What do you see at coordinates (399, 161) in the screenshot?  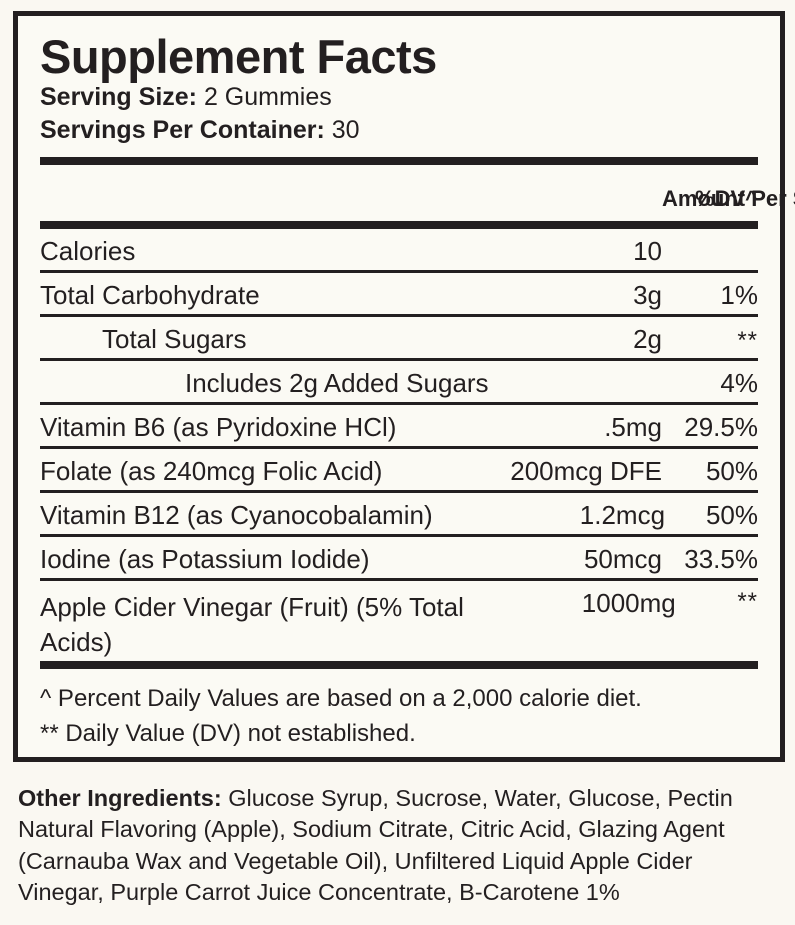 I see `divider-thick-top` at bounding box center [399, 161].